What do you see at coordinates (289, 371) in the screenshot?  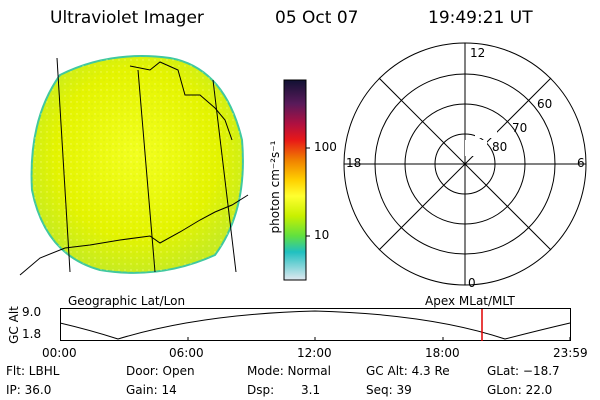 I see `status-mode: Mode: Normal` at bounding box center [289, 371].